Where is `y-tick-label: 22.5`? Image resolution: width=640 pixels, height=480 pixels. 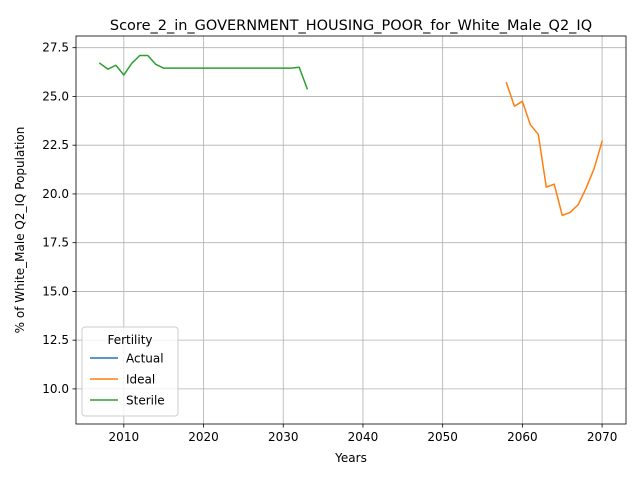
y-tick-label: 22.5 is located at coordinates (55, 145).